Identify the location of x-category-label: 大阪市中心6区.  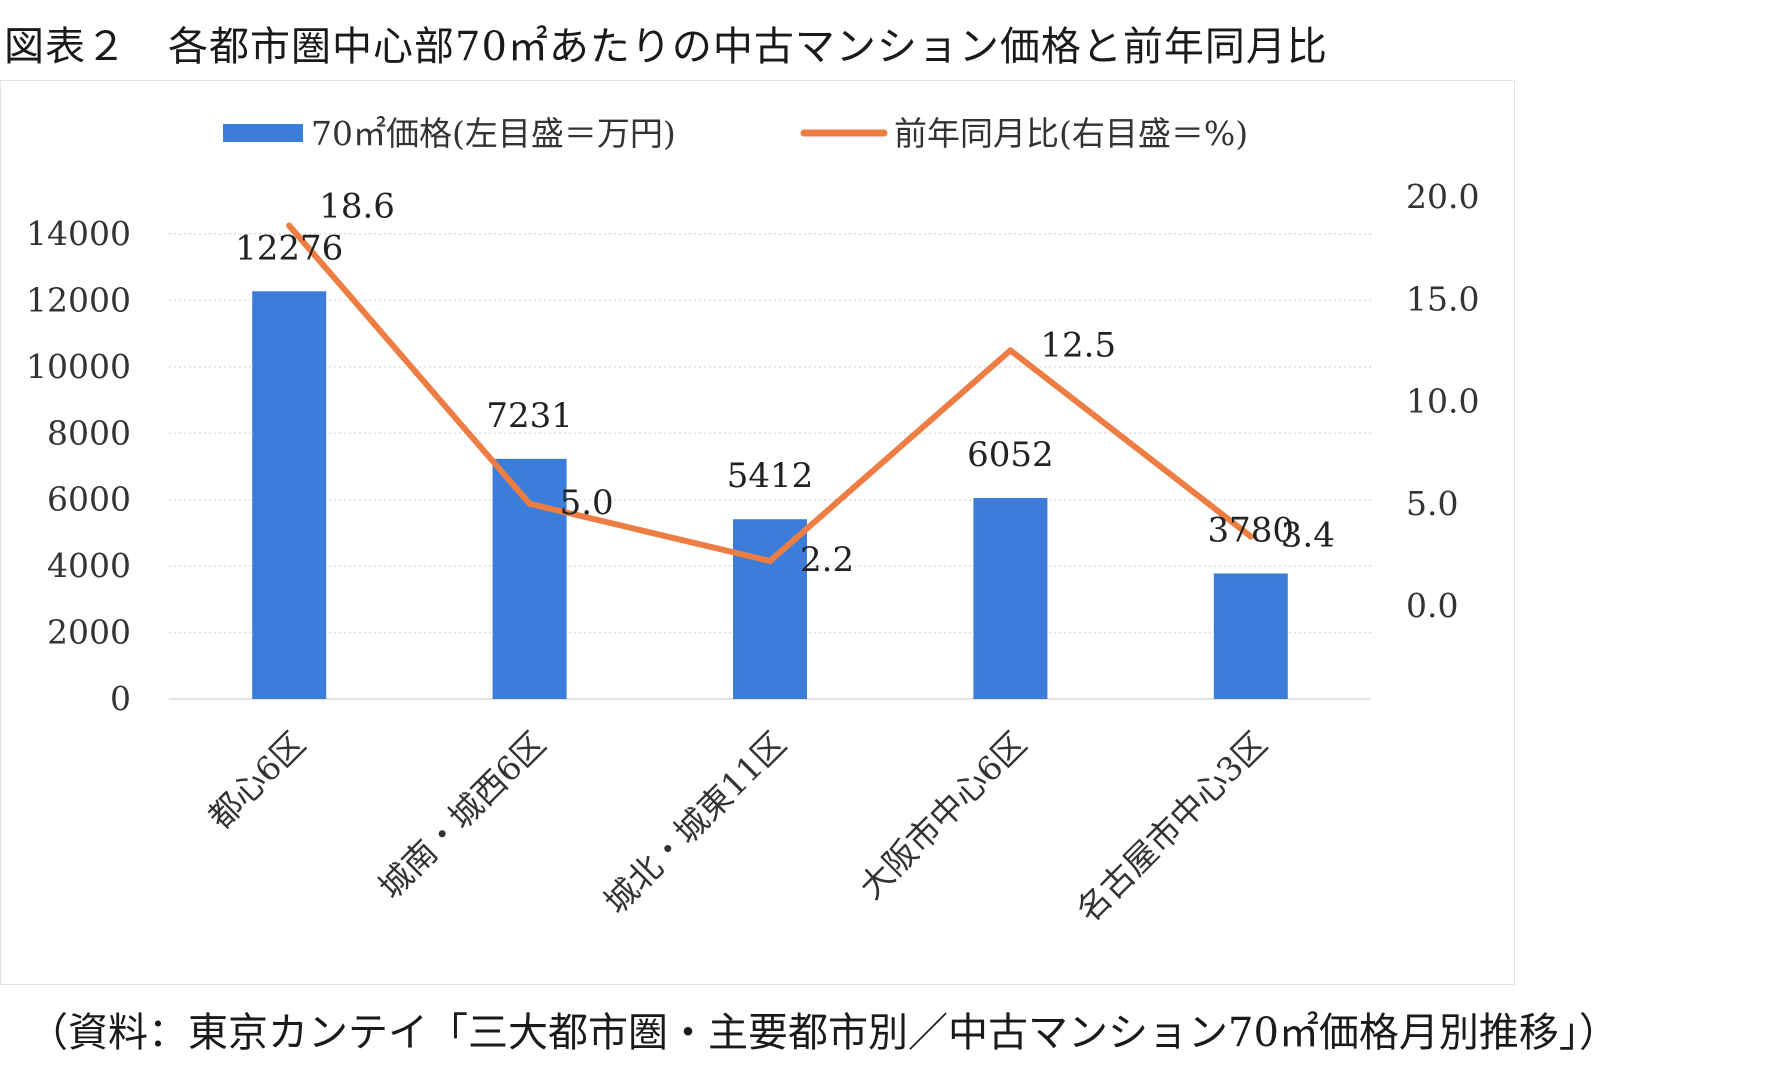
(943, 815).